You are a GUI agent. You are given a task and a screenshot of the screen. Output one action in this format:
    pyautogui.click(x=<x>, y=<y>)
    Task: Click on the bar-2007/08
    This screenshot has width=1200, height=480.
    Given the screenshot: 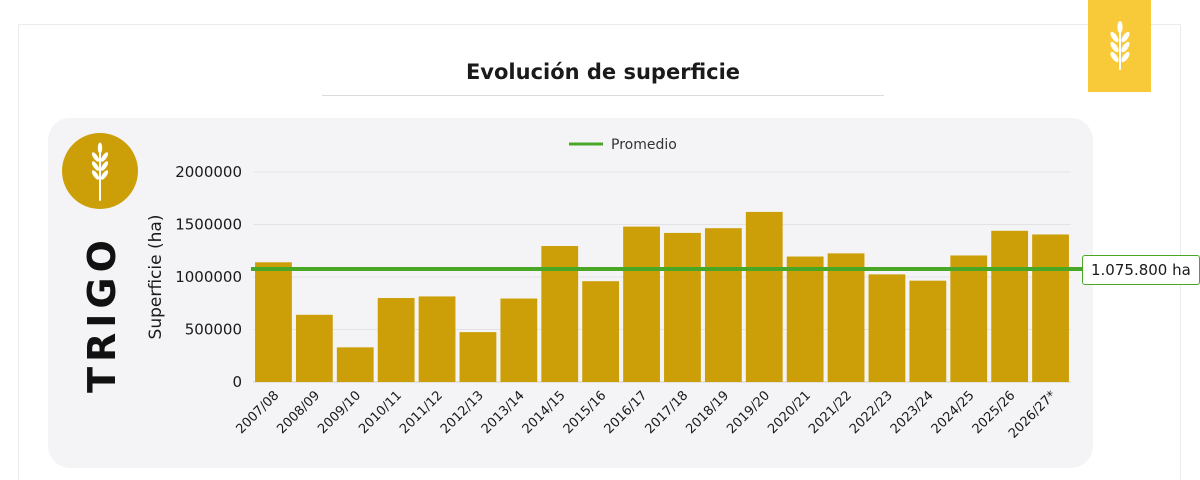 What is the action you would take?
    pyautogui.click(x=273, y=322)
    